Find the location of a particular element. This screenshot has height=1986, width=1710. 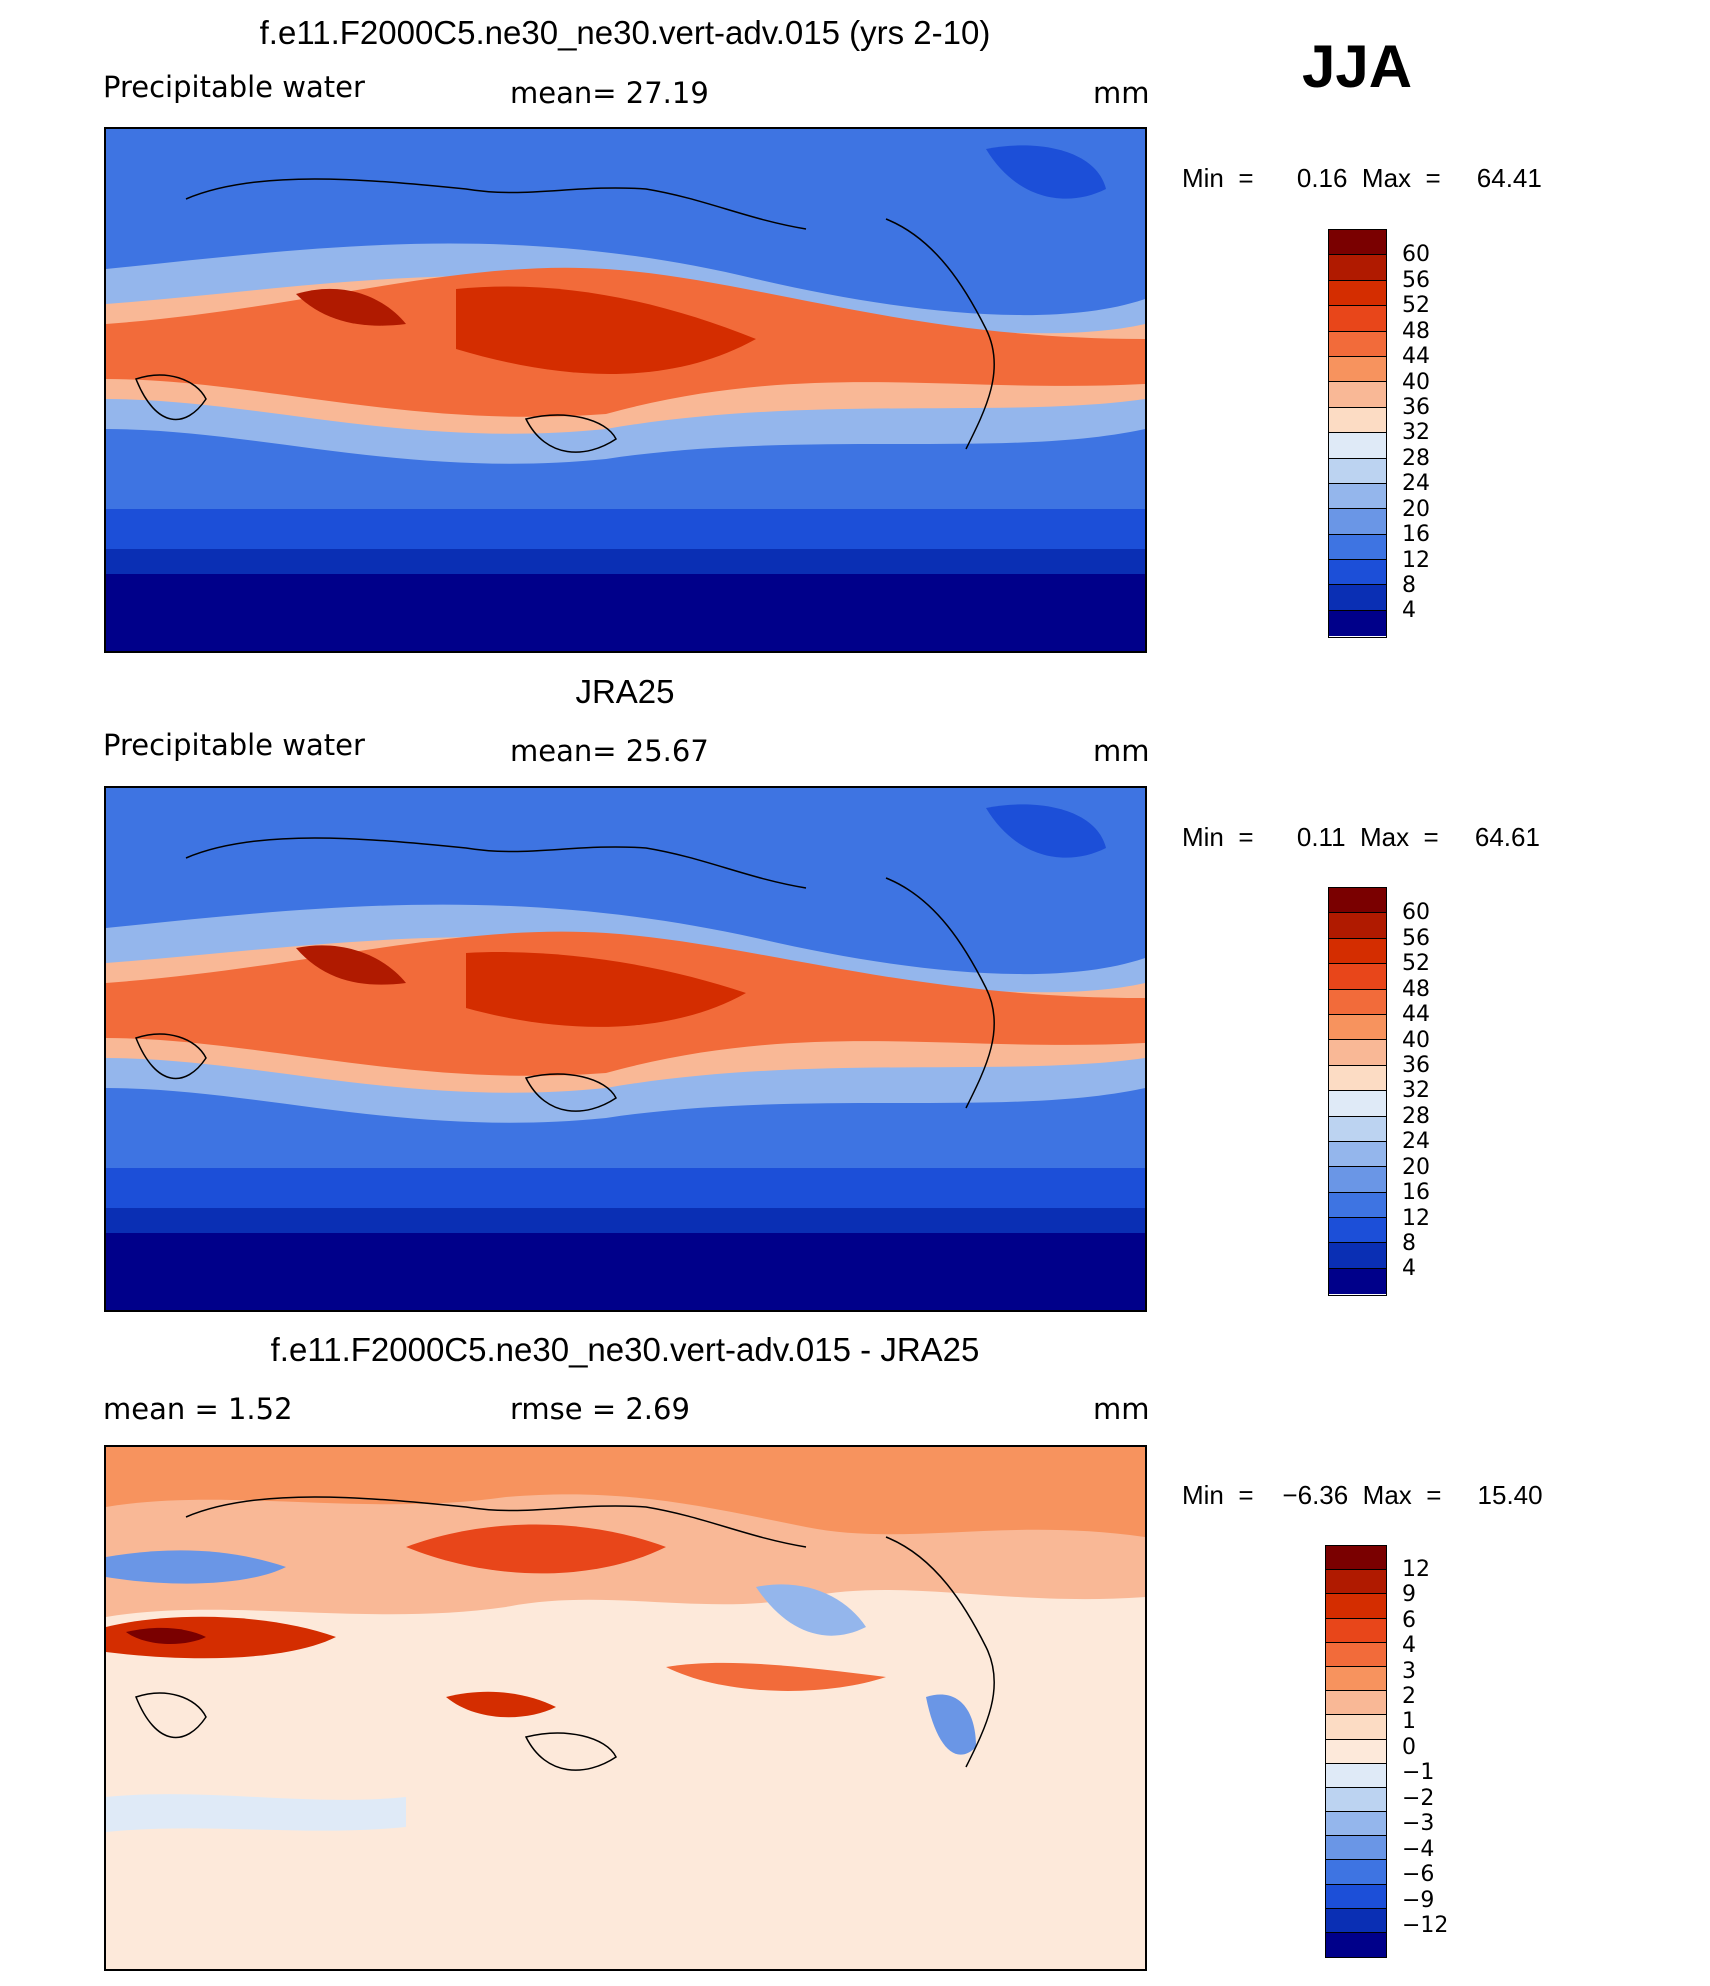

panel3-tick: −6 is located at coordinates (1418, 1874).